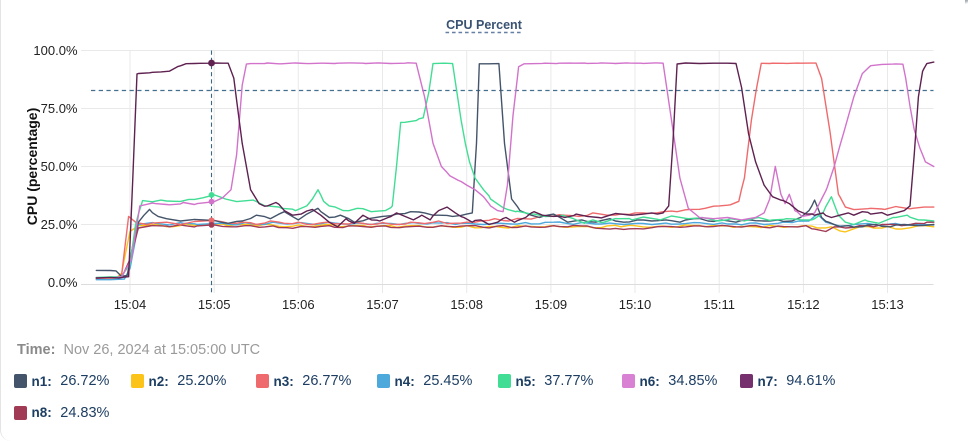 The width and height of the screenshot is (968, 441). What do you see at coordinates (55, 50) in the screenshot?
I see `svg-text: 100.0%` at bounding box center [55, 50].